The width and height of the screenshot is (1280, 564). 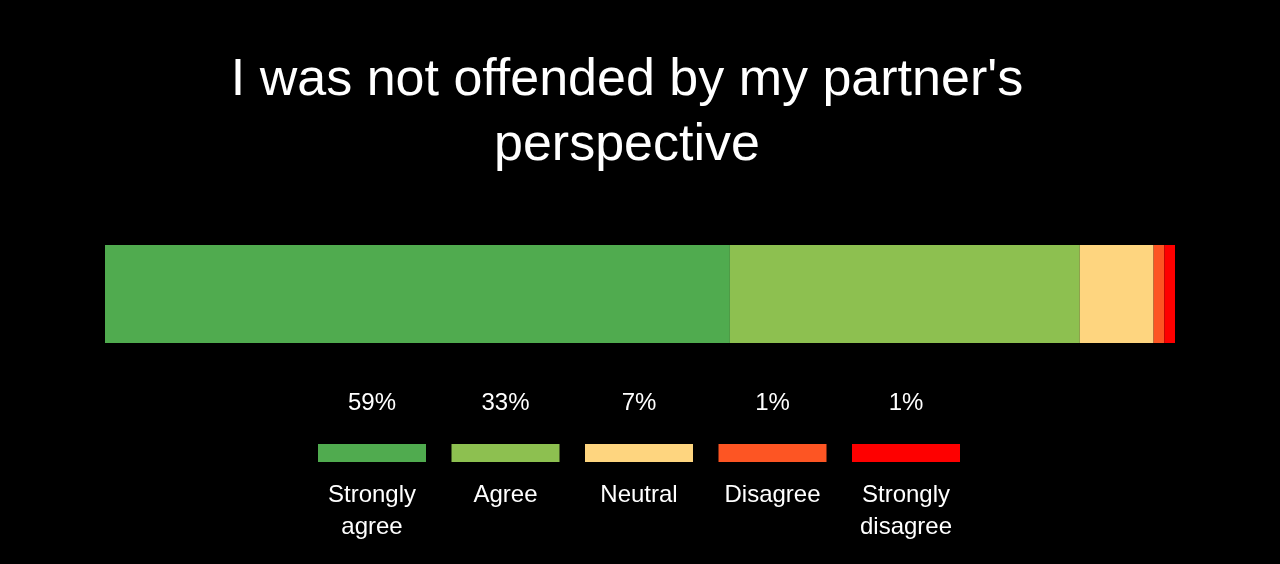 What do you see at coordinates (639, 401) in the screenshot?
I see `text: 7%` at bounding box center [639, 401].